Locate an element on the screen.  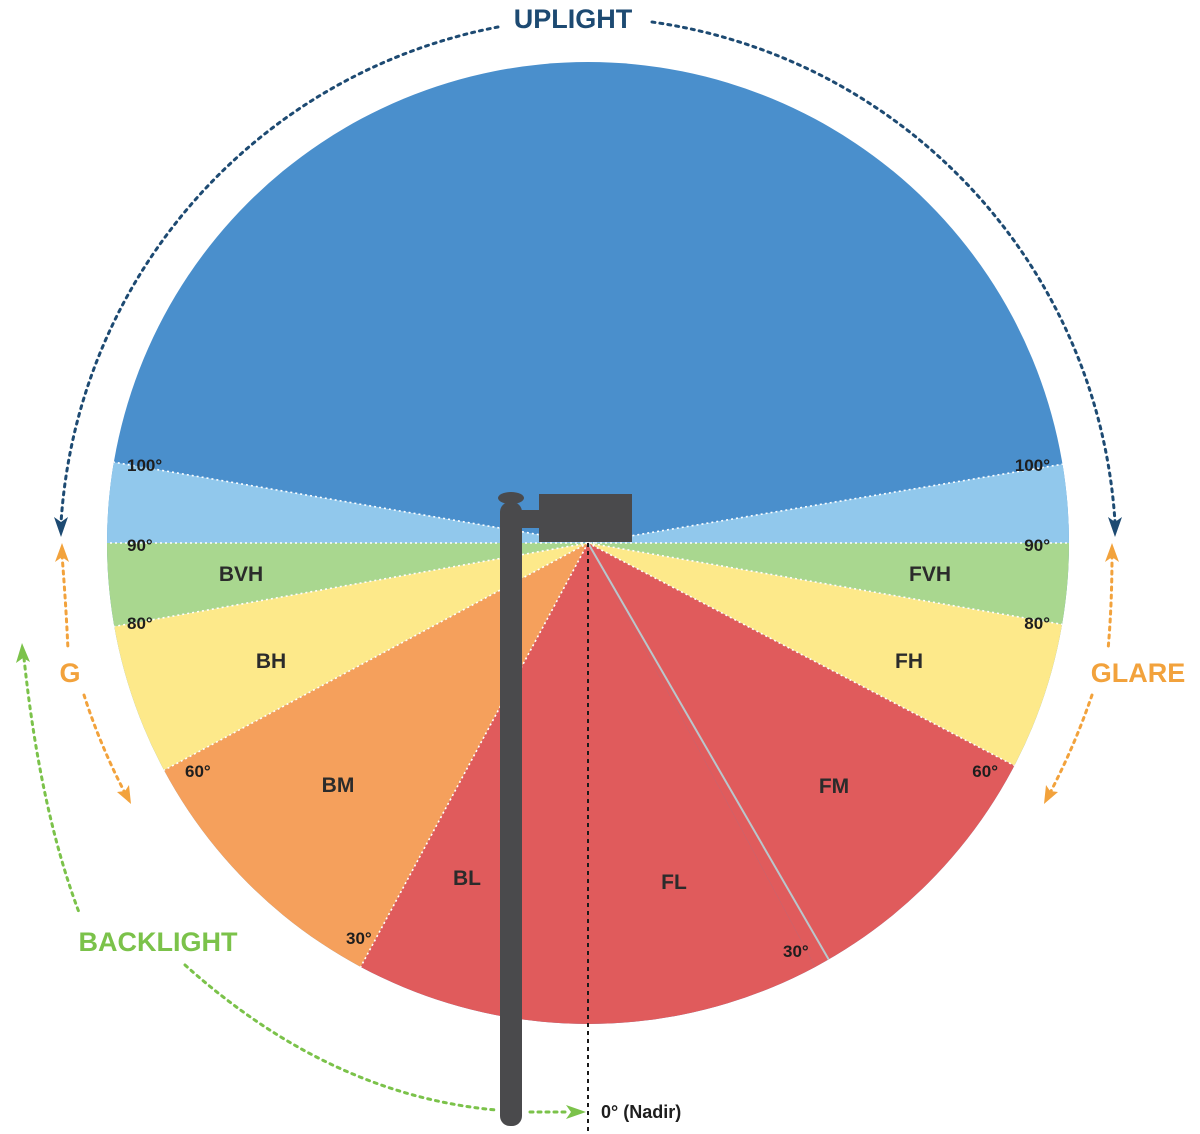
degree-label-front-60: 60° is located at coordinates (985, 771).